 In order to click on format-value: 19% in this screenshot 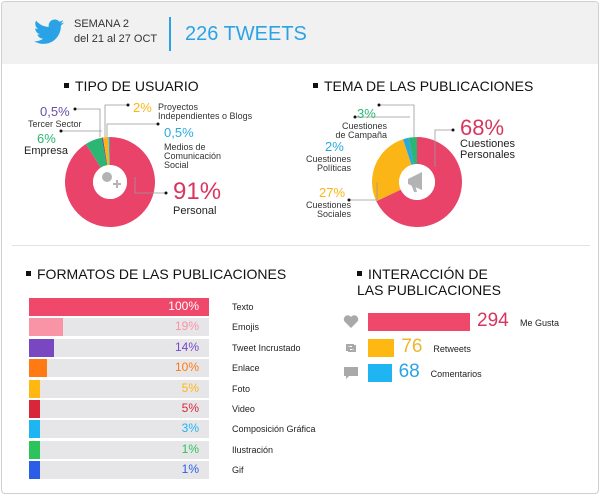, I will do `click(186, 326)`.